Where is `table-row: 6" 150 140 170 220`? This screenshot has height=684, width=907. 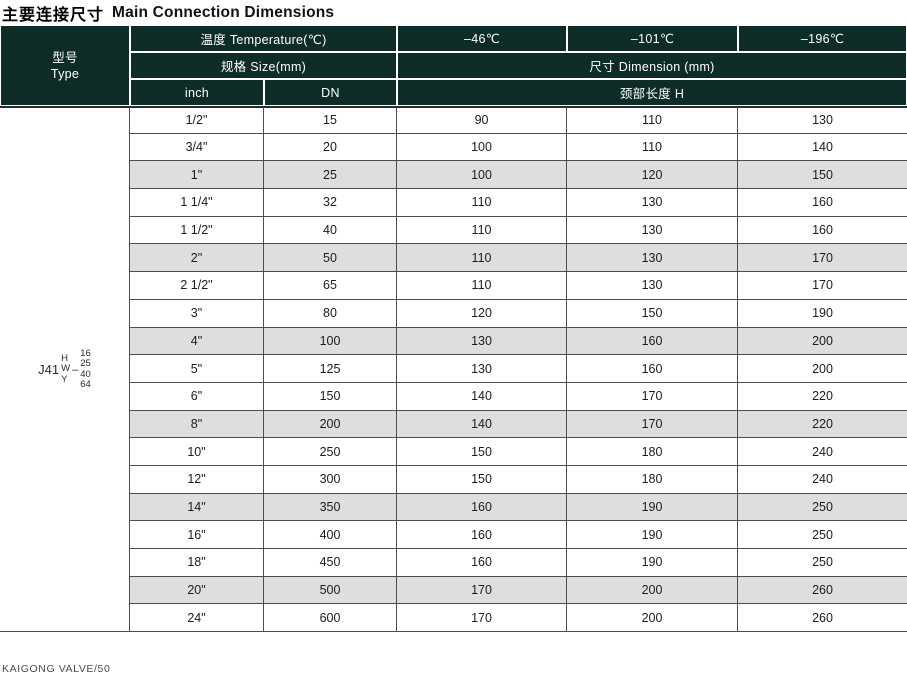 table-row: 6" 150 140 170 220 is located at coordinates (453, 396).